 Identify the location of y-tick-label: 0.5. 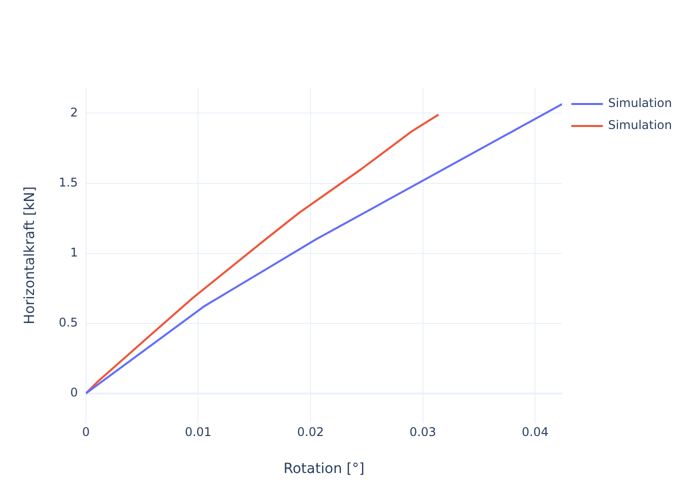
(68, 322).